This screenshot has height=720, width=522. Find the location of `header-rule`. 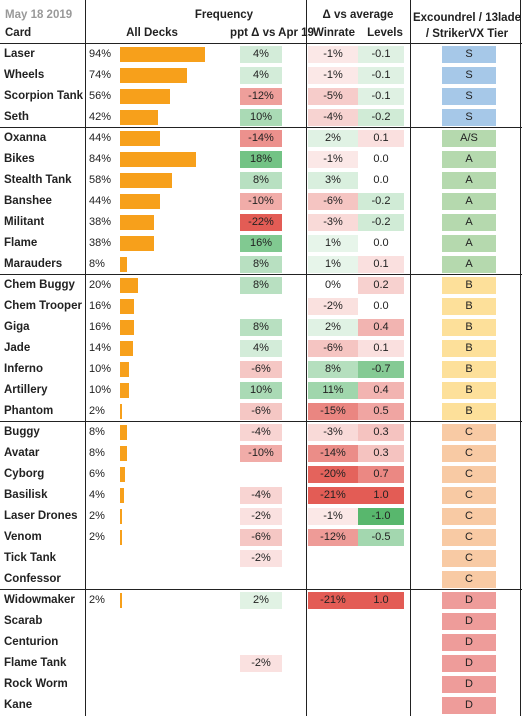

header-rule is located at coordinates (261, 43).